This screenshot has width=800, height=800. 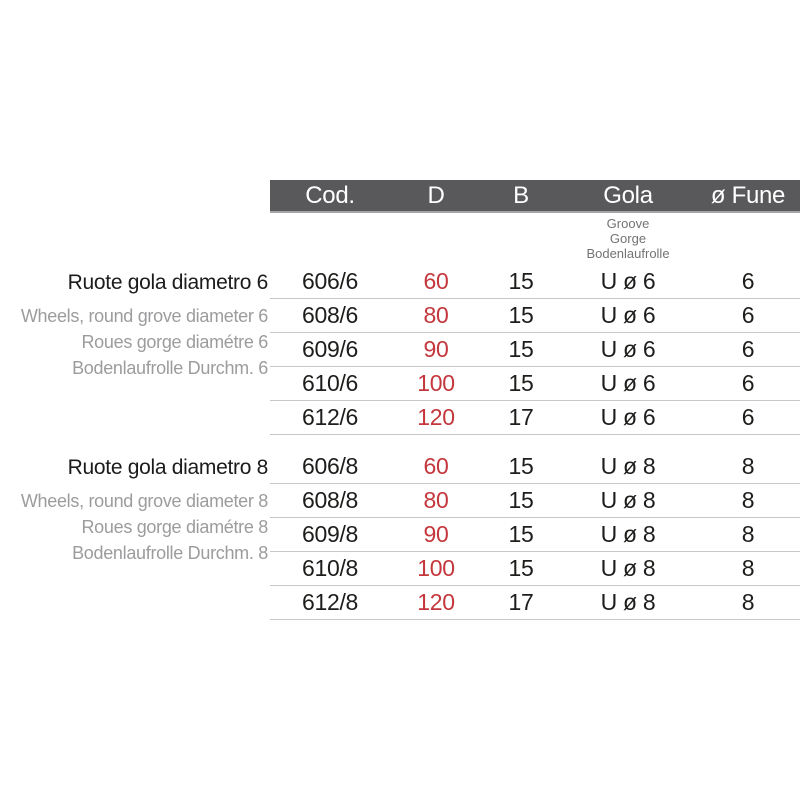 I want to click on group-subtitle: Bodenlaufrolle Durchm. 6, so click(x=170, y=368).